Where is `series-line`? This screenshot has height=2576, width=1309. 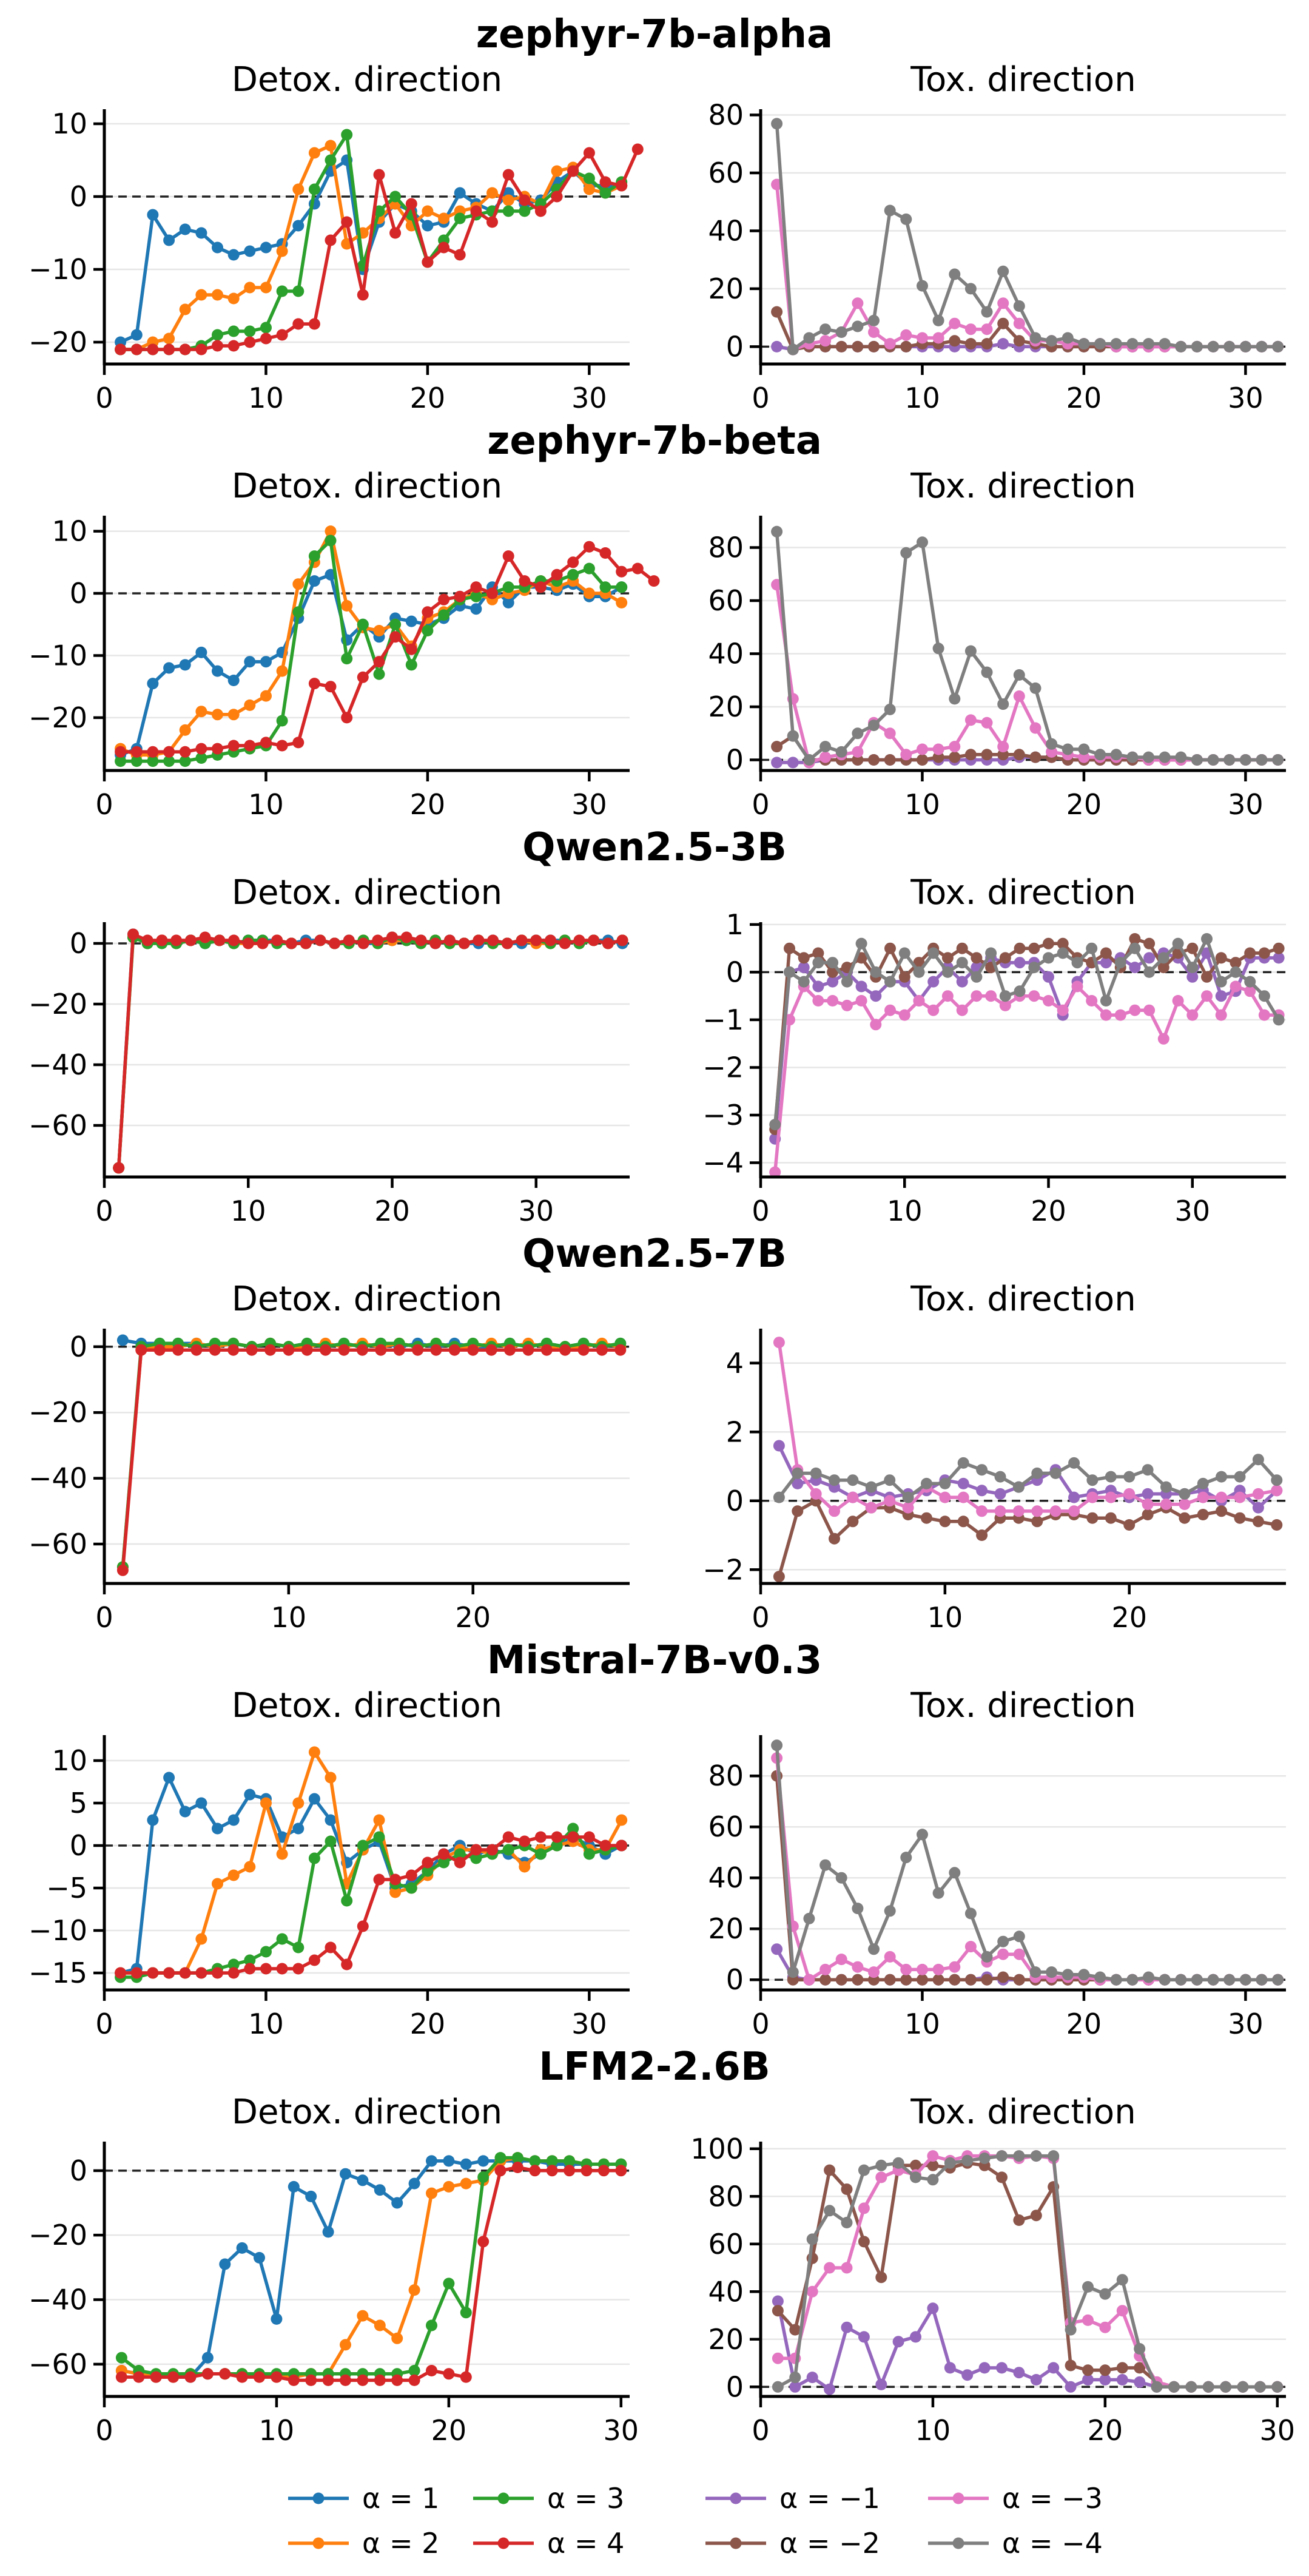
series-line is located at coordinates (371, 1454).